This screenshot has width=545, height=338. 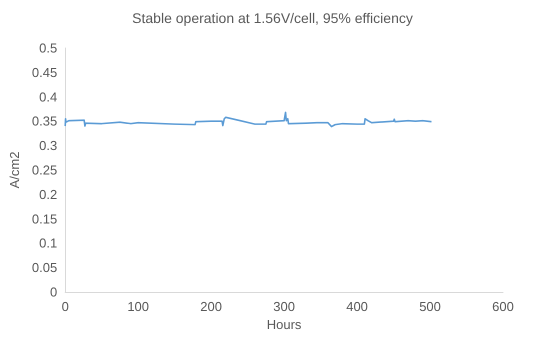 I want to click on y-tick-label: 0.2, so click(x=48, y=194).